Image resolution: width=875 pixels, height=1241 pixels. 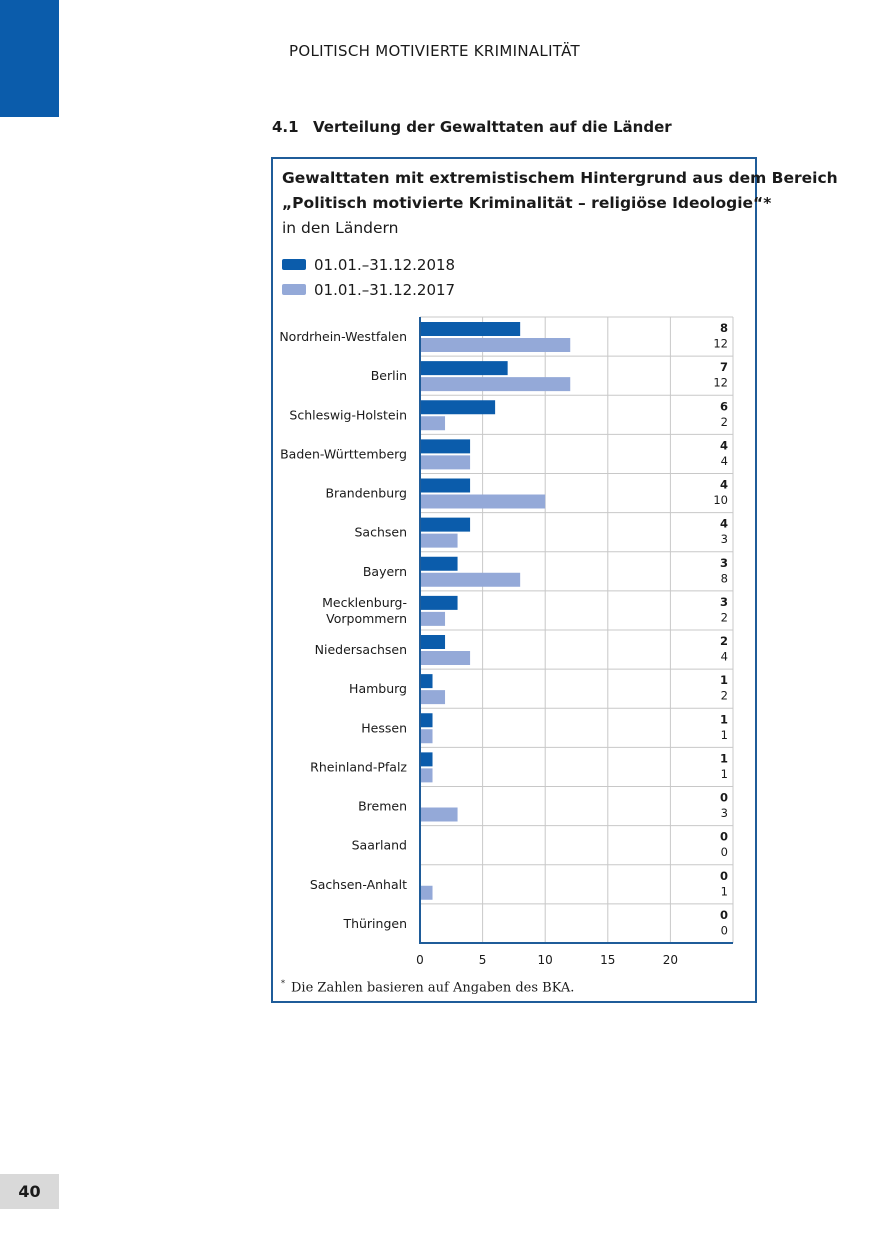 What do you see at coordinates (720, 500) in the screenshot?
I see `value-label-2017: 10` at bounding box center [720, 500].